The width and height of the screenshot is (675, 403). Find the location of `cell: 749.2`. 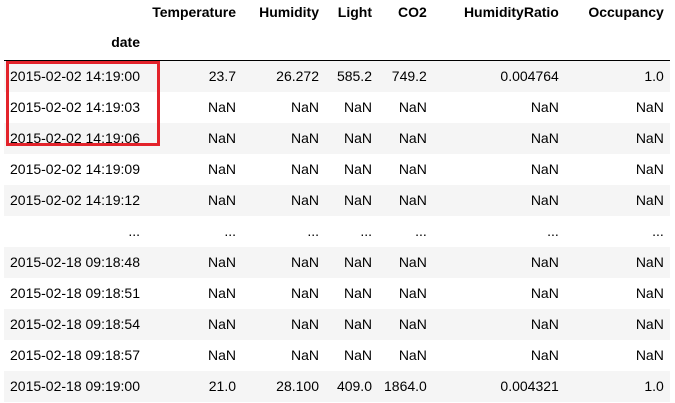

cell: 749.2 is located at coordinates (409, 76).